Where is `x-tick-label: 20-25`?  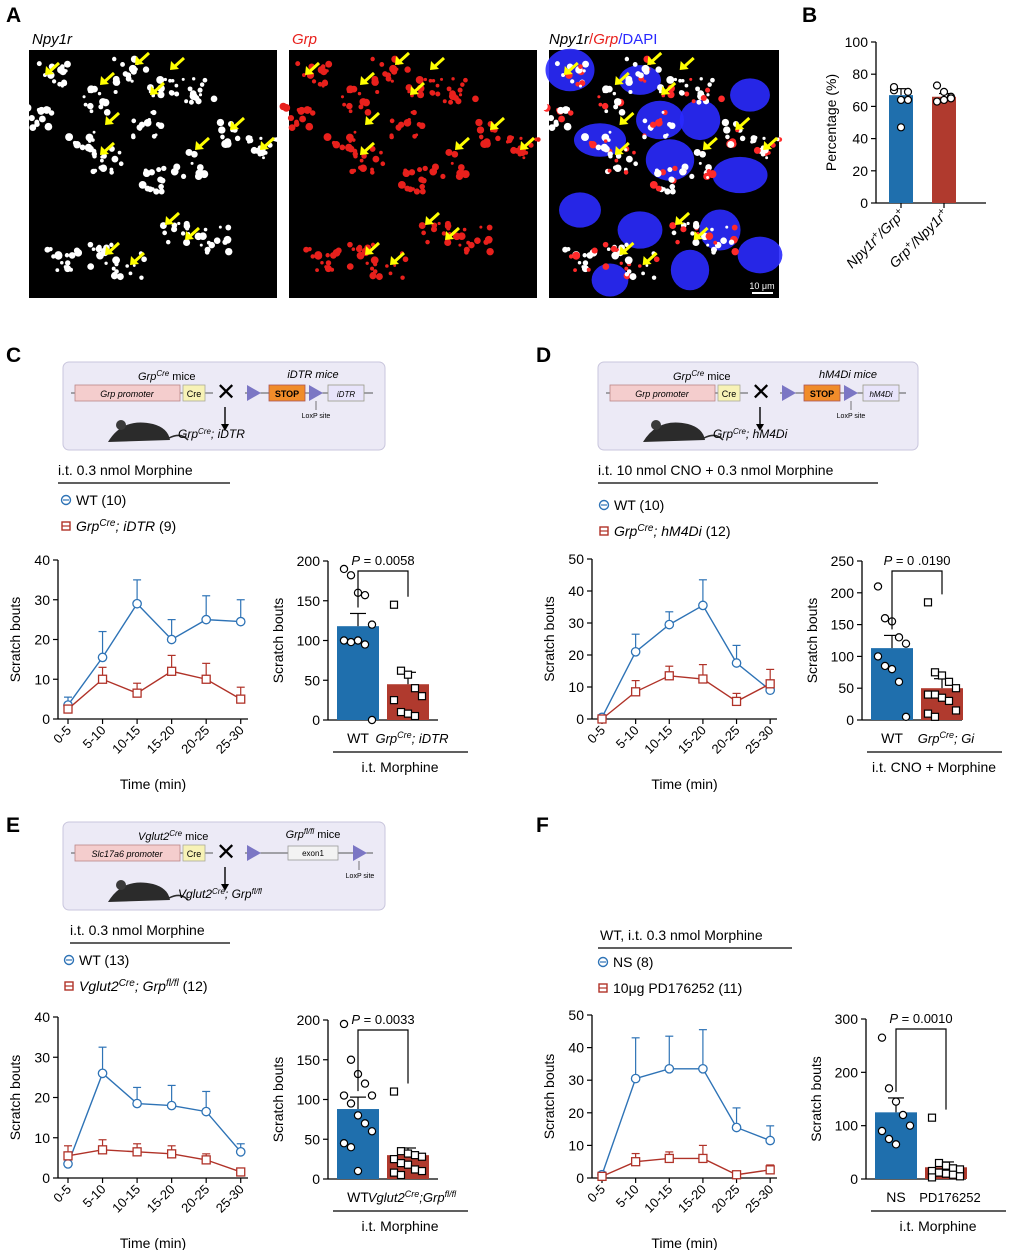 x-tick-label: 20-25 is located at coordinates (726, 1199).